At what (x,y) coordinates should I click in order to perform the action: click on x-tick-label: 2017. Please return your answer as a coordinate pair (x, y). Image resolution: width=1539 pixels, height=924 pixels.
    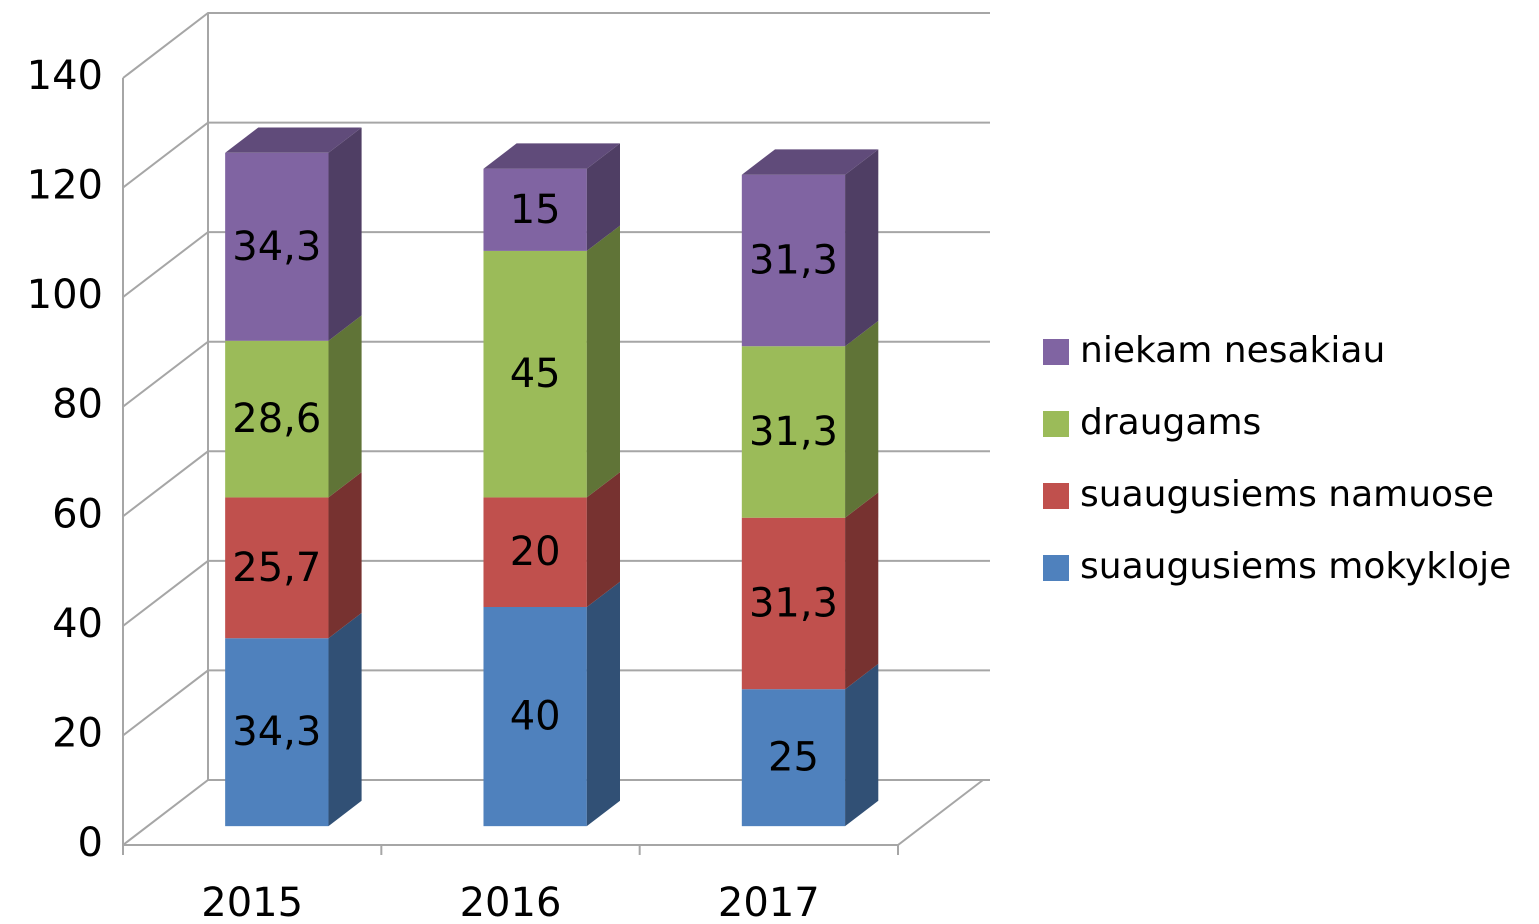
    Looking at the image, I should click on (769, 902).